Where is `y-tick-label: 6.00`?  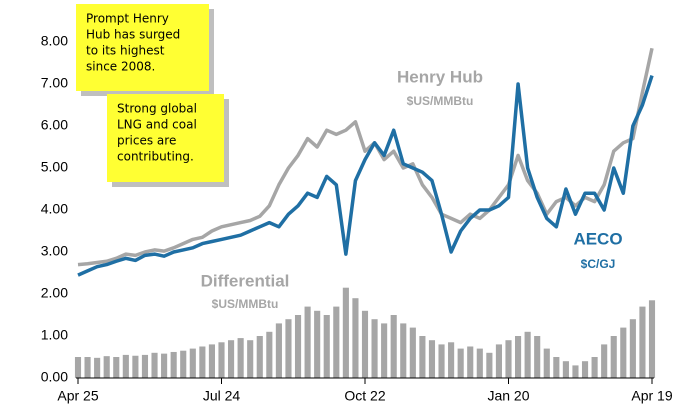
y-tick-label: 6.00 is located at coordinates (54, 125).